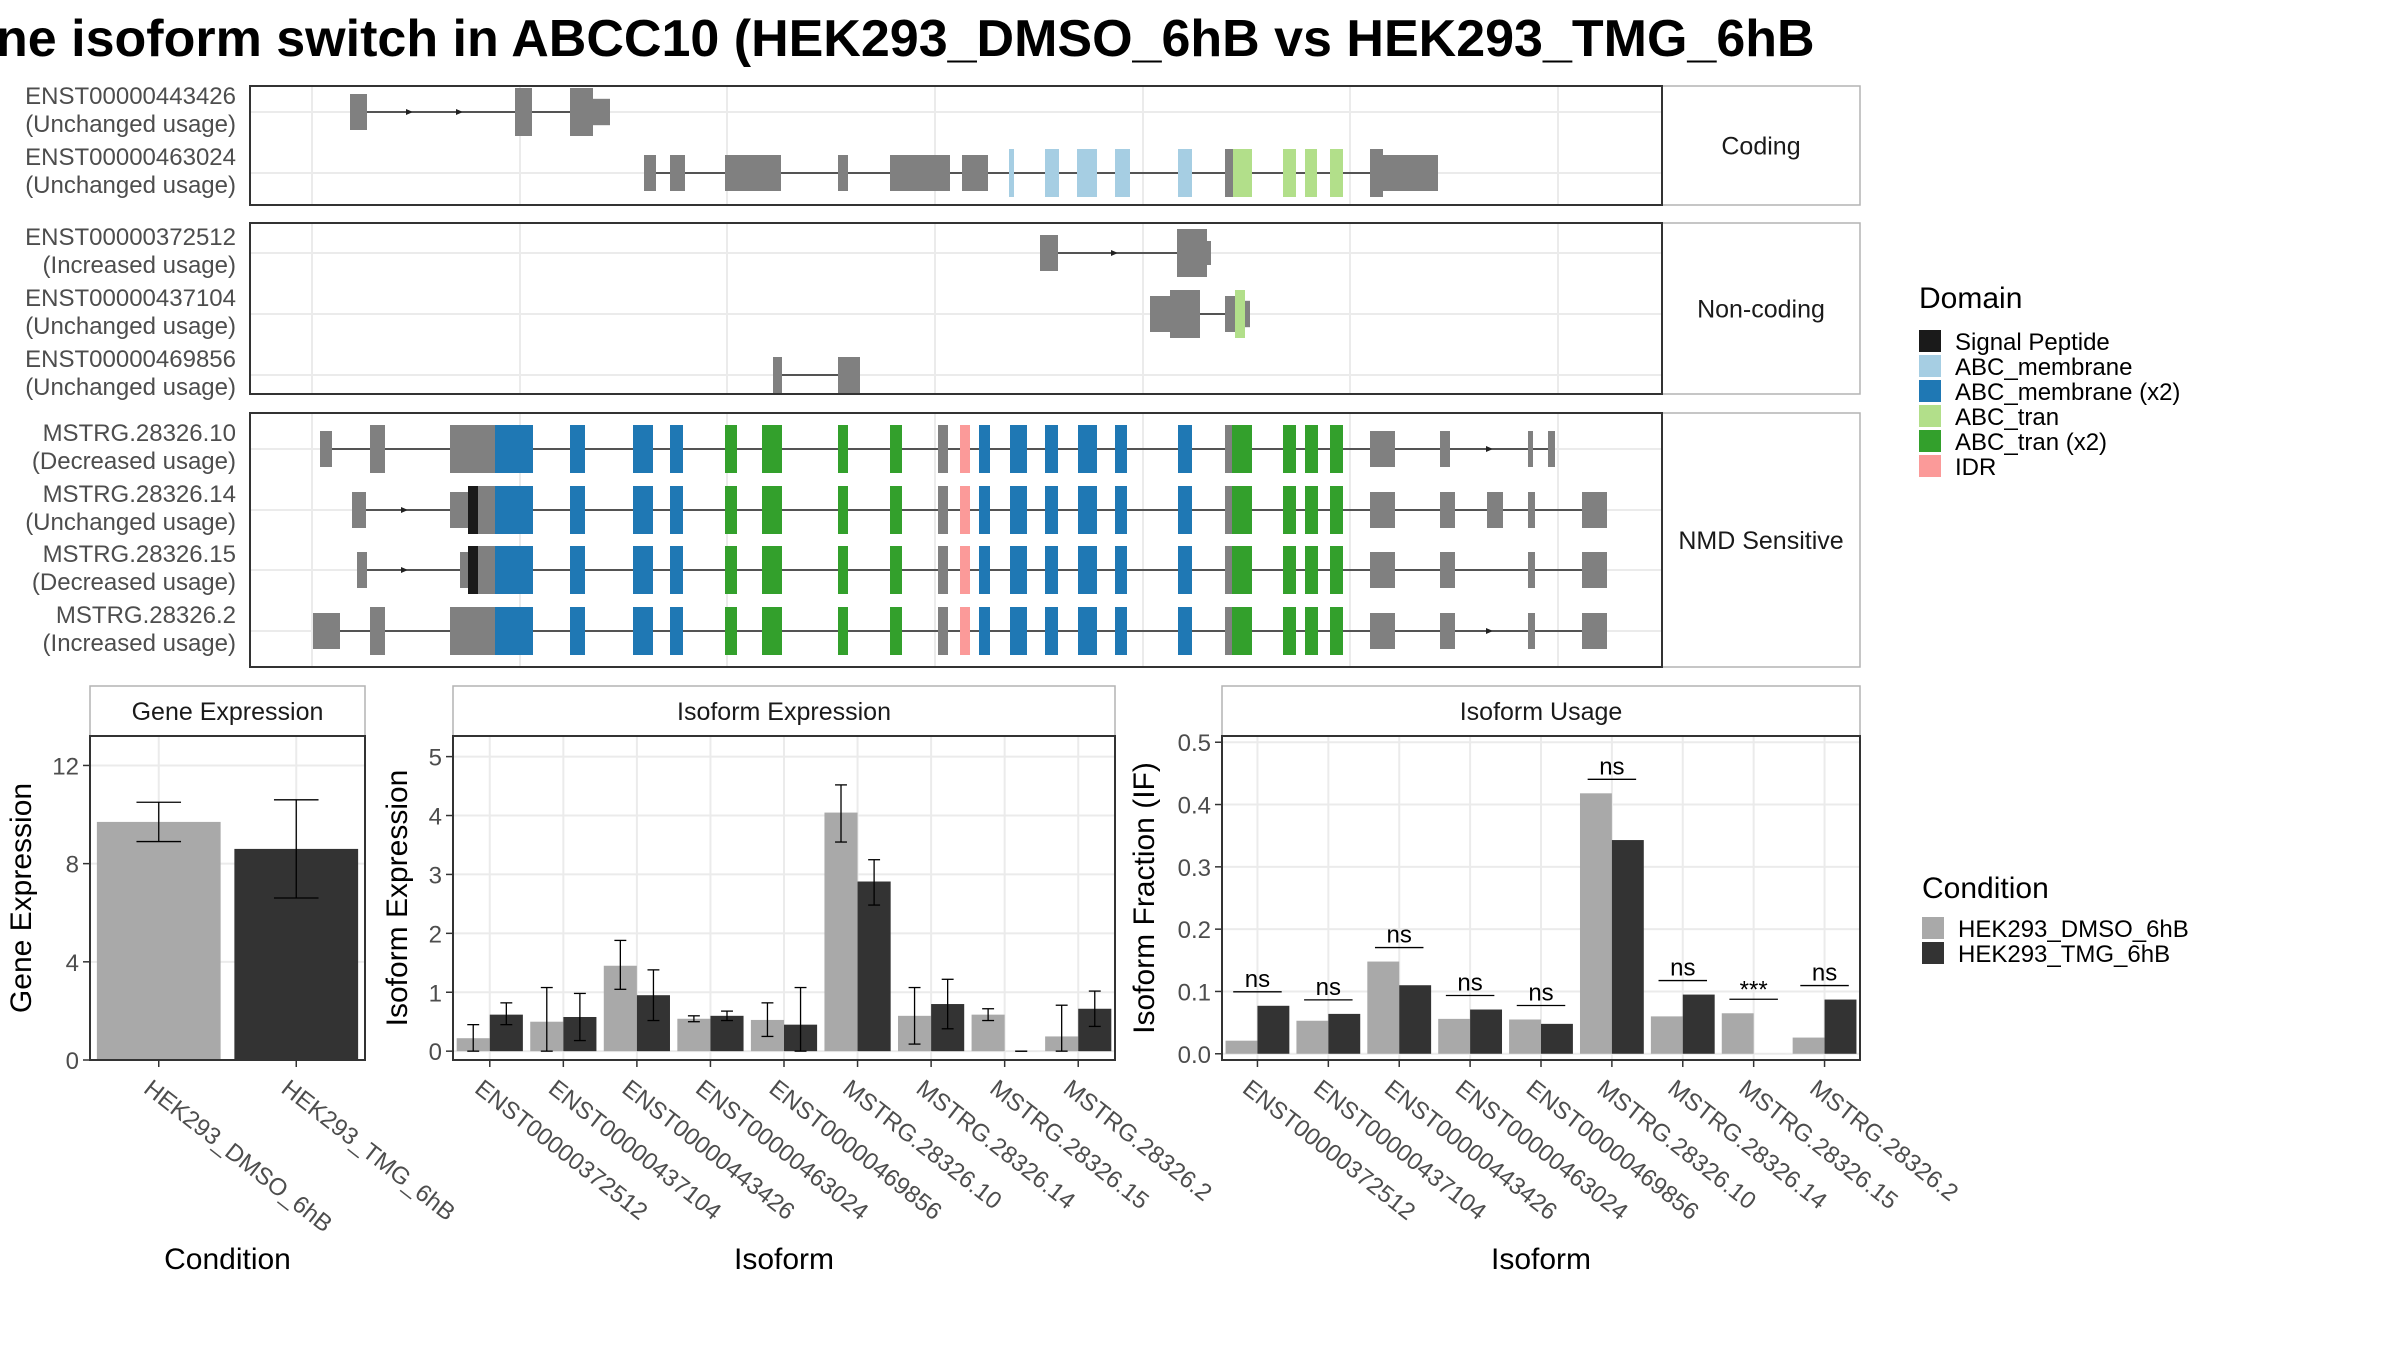 Image resolution: width=2400 pixels, height=1350 pixels. I want to click on chart-title: Gene Expression, so click(228, 712).